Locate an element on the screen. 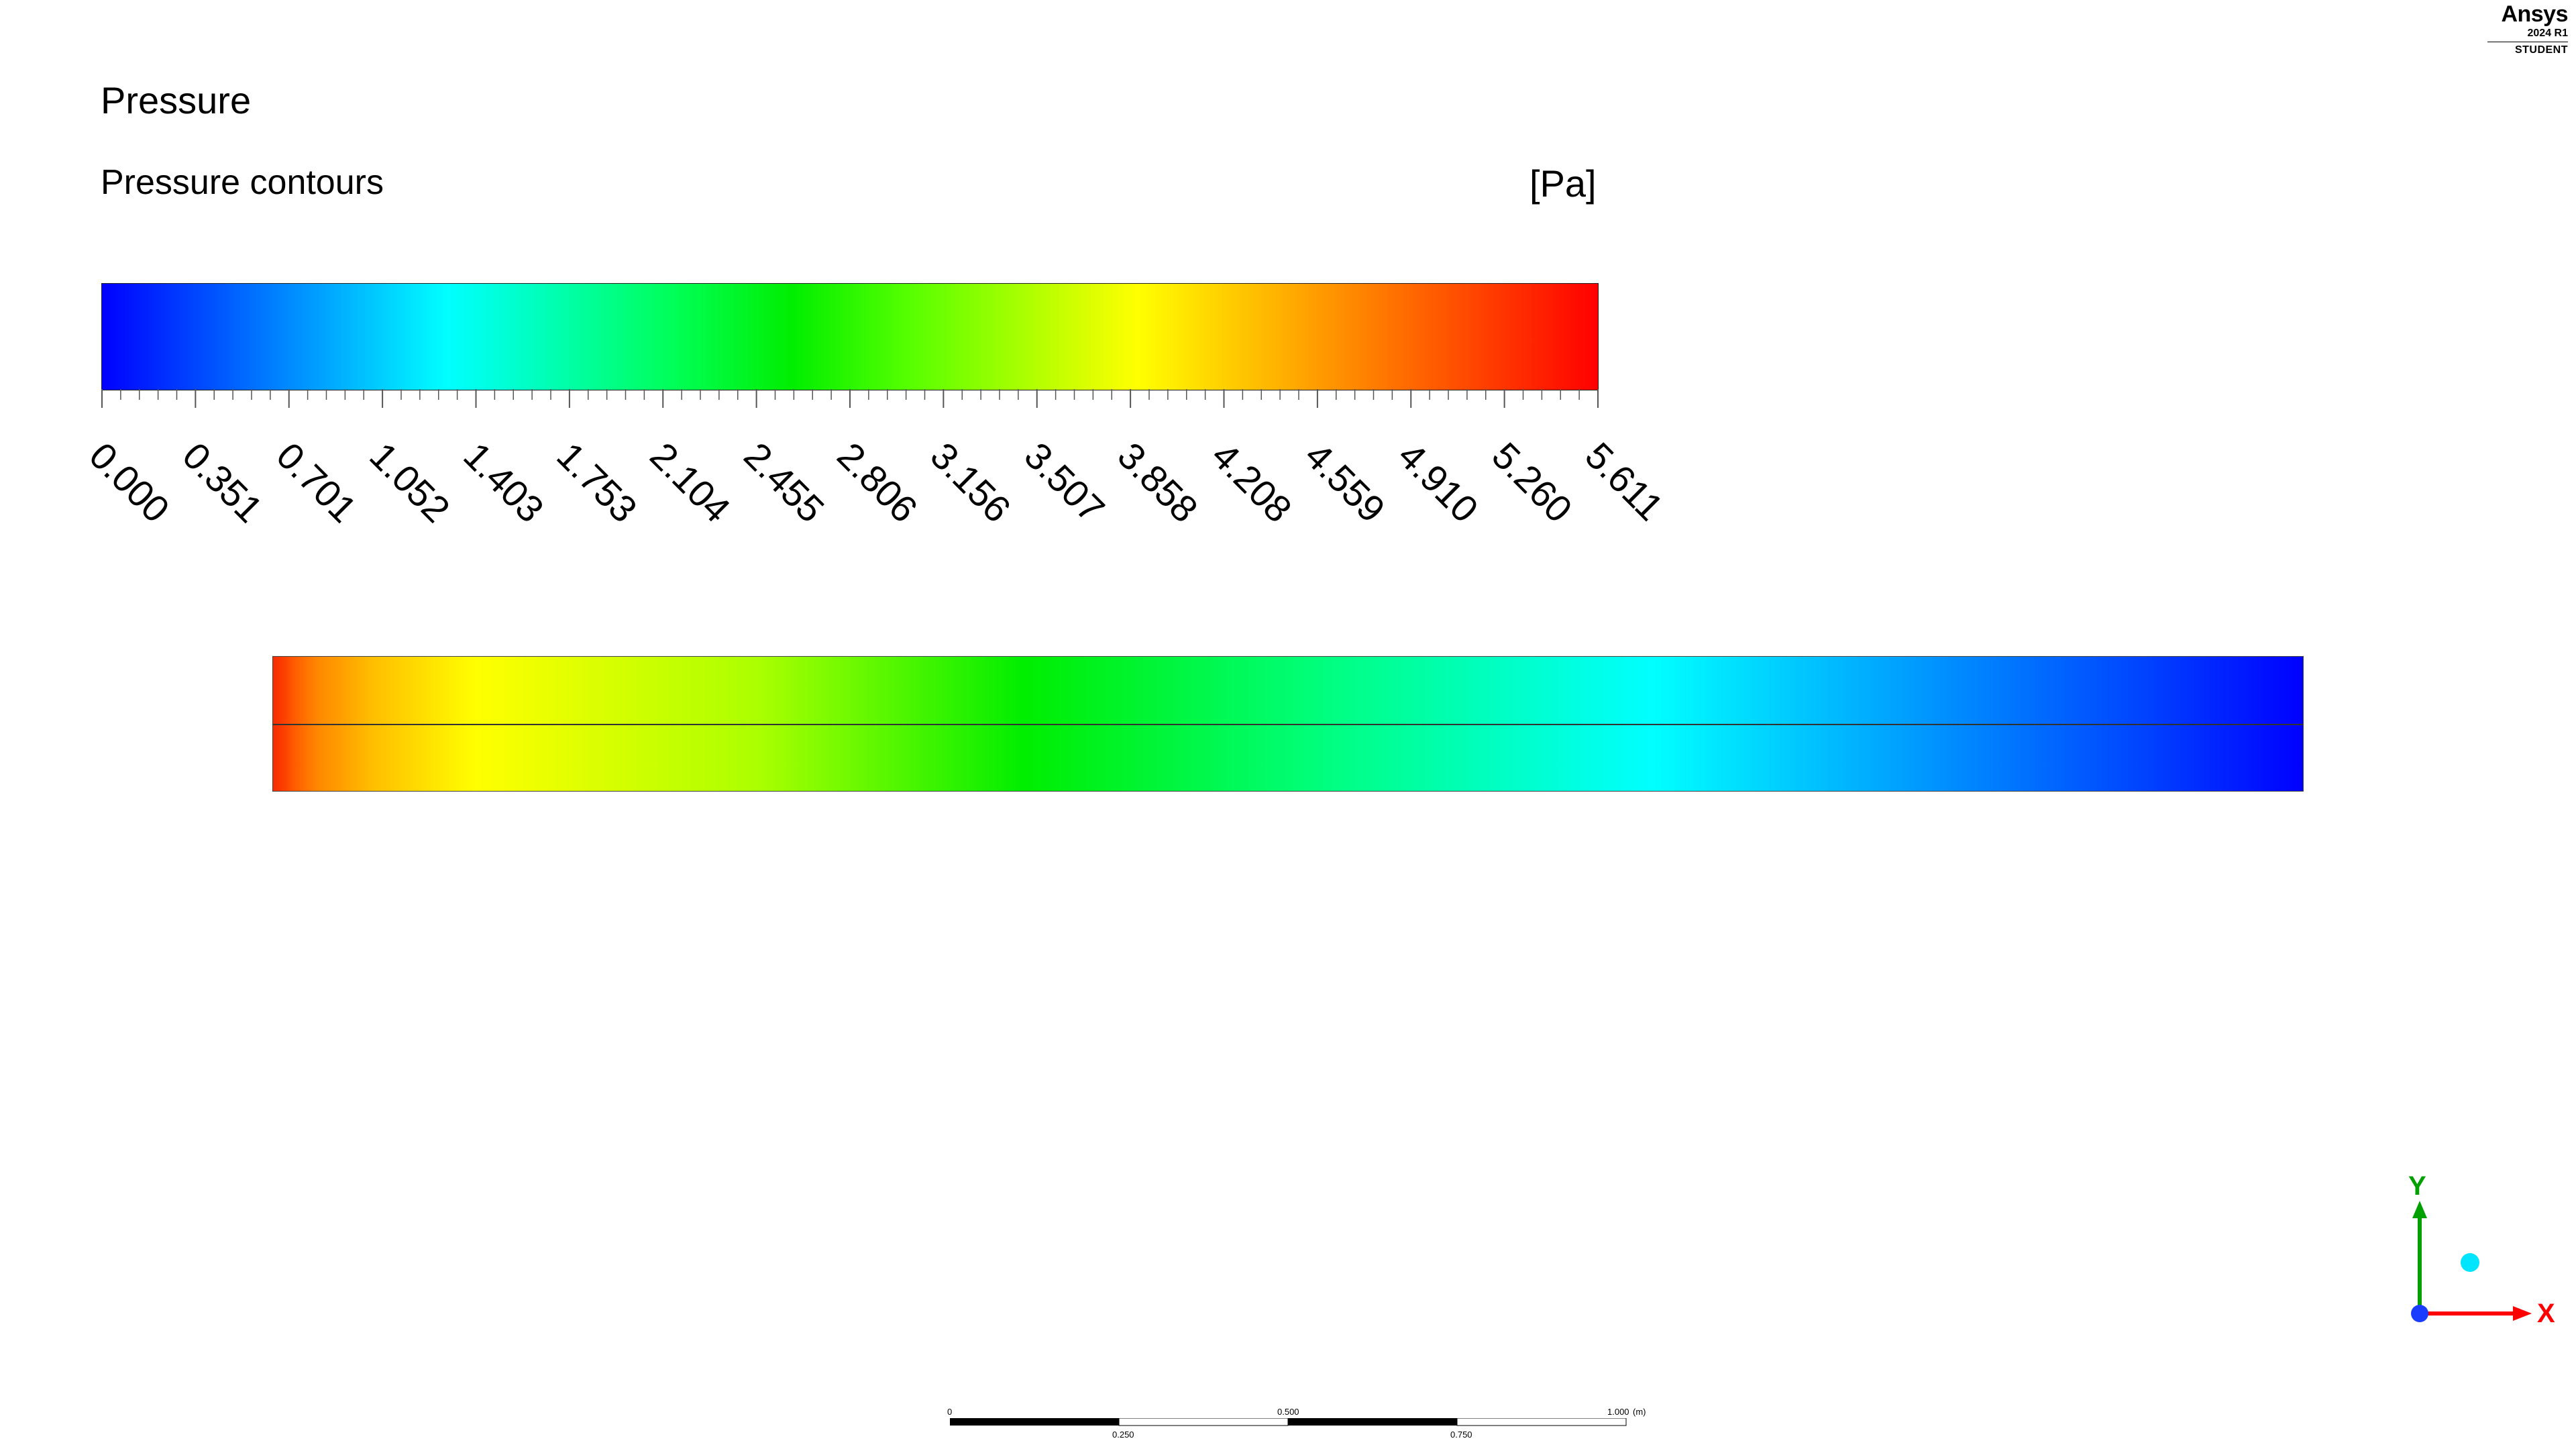 This screenshot has width=2576, height=1449. legend-tick-label: 3.858 is located at coordinates (1158, 482).